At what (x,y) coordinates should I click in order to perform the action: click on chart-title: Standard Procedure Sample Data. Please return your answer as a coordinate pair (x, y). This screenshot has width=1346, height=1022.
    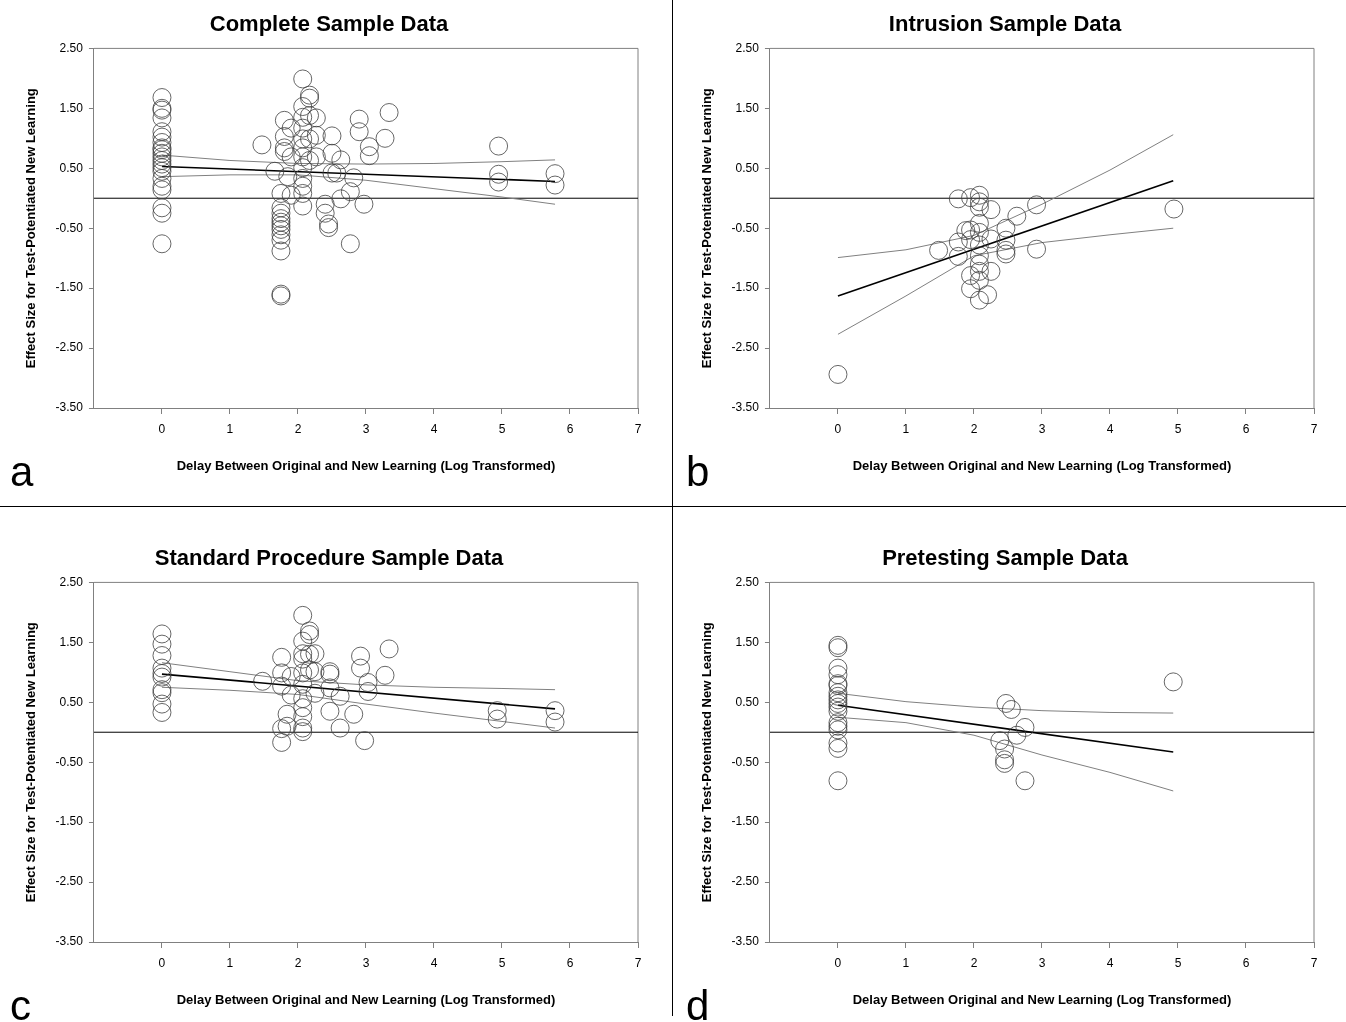
    Looking at the image, I should click on (329, 558).